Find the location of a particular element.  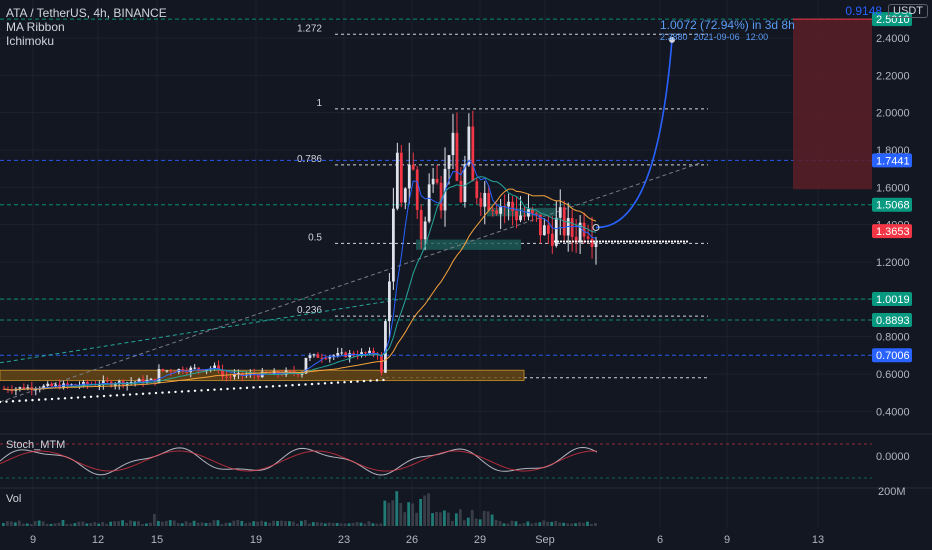

fib-label: 0.786 is located at coordinates (309, 159).